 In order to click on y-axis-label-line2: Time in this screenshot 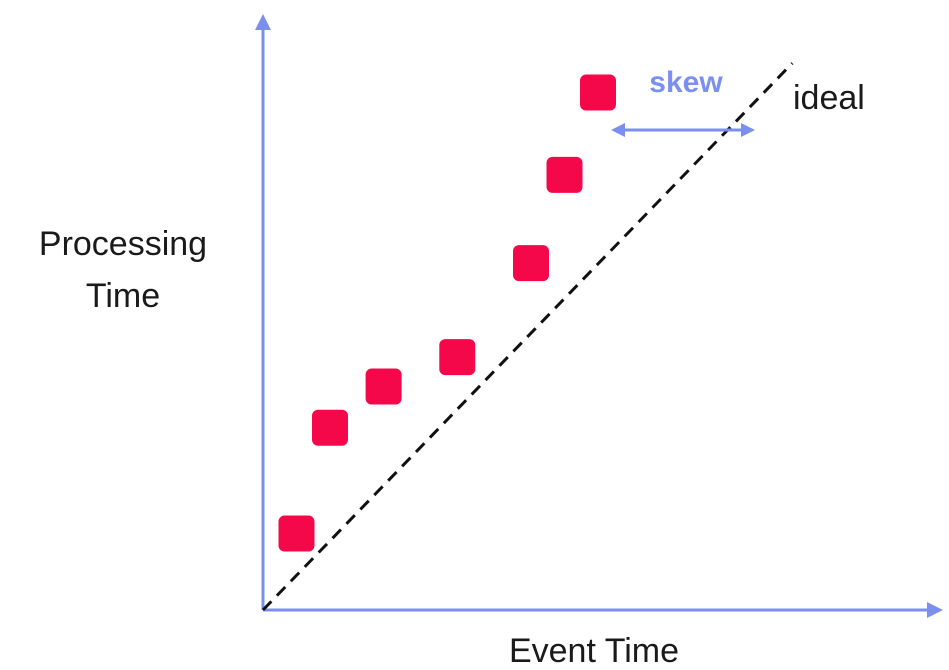, I will do `click(123, 296)`.